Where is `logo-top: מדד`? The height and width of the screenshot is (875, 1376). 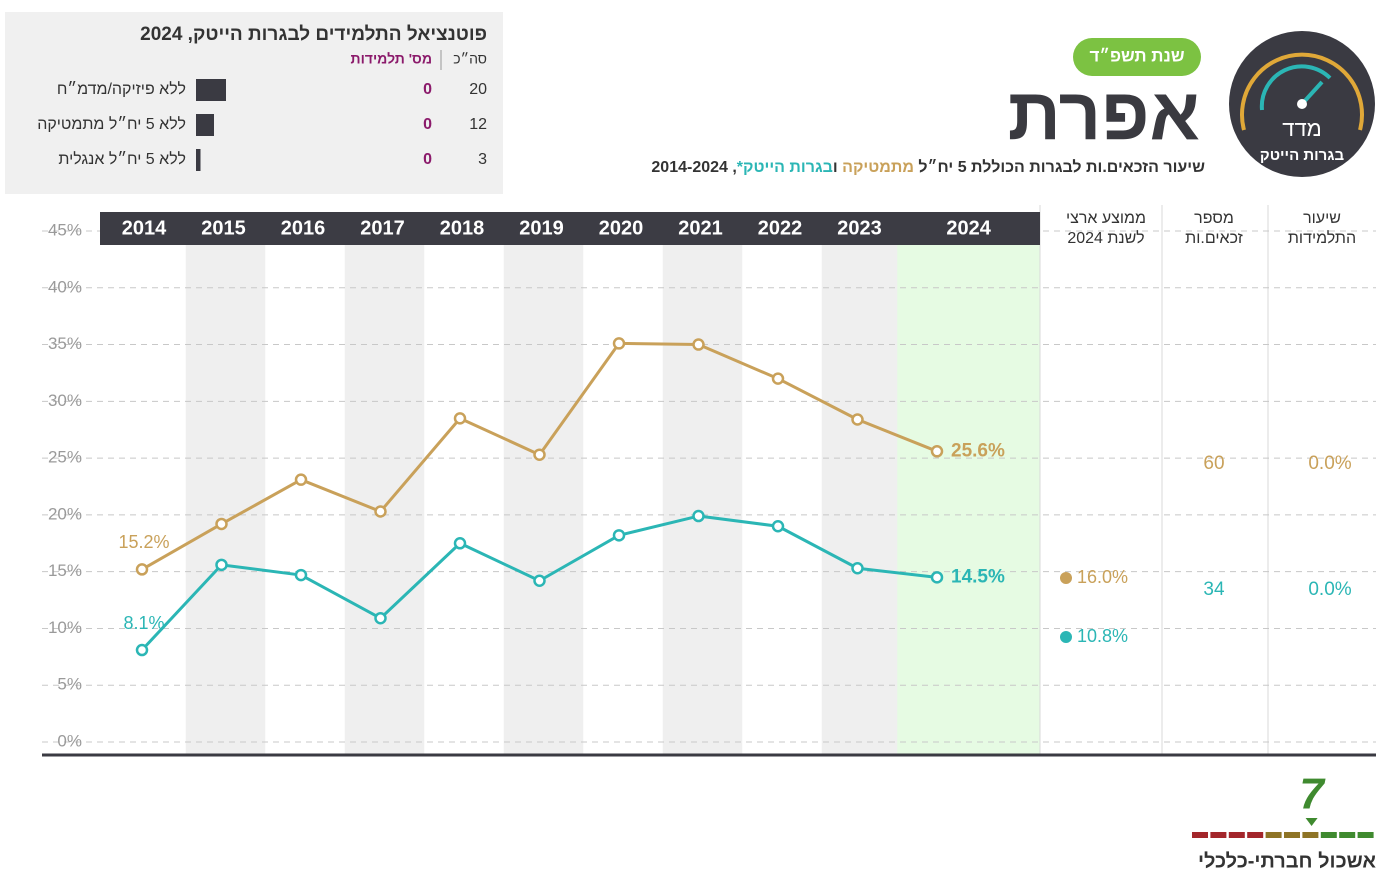 logo-top: מדד is located at coordinates (1302, 128).